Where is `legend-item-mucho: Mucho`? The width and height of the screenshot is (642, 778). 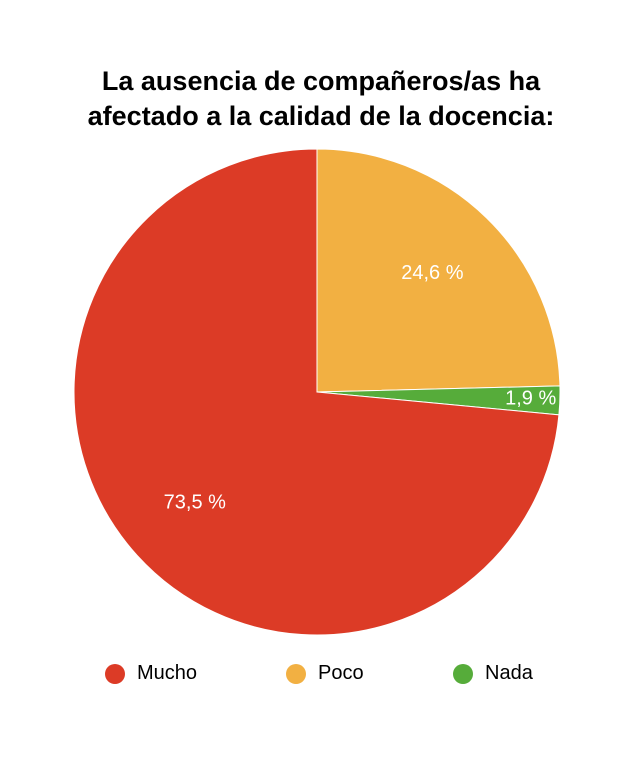 legend-item-mucho: Mucho is located at coordinates (151, 673).